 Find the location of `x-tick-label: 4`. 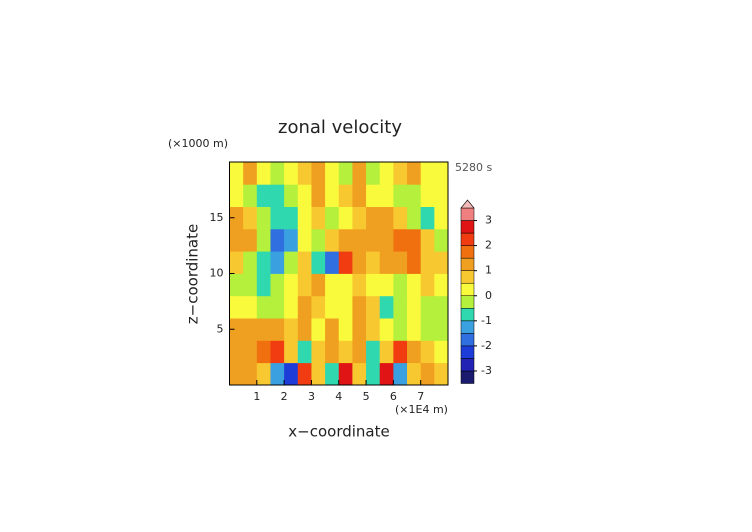

x-tick-label: 4 is located at coordinates (338, 396).